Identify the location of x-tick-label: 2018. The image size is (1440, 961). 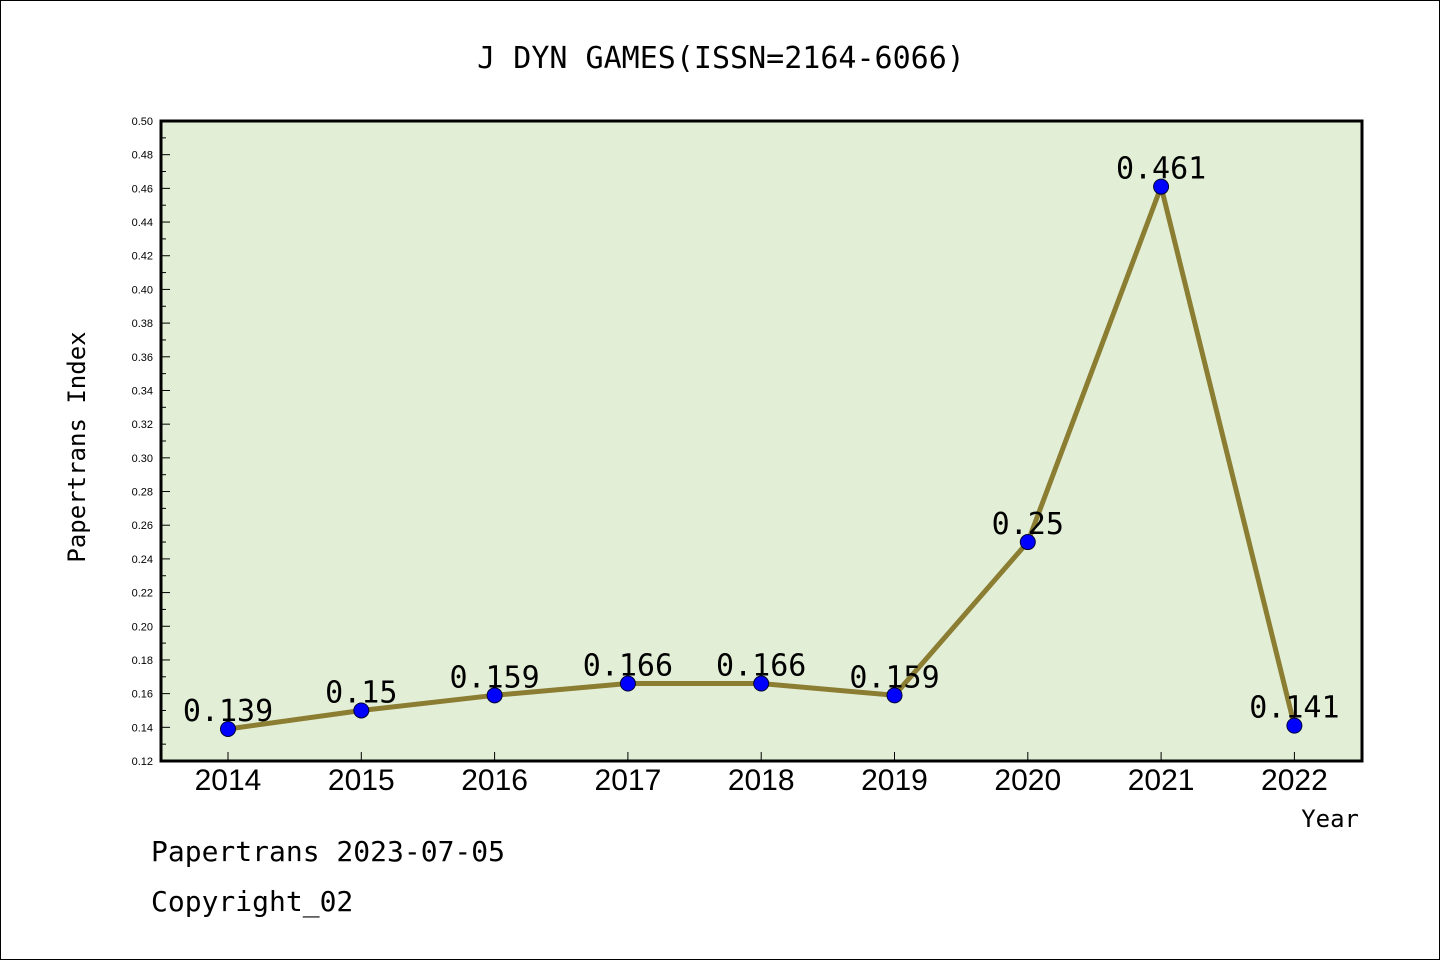
(761, 780).